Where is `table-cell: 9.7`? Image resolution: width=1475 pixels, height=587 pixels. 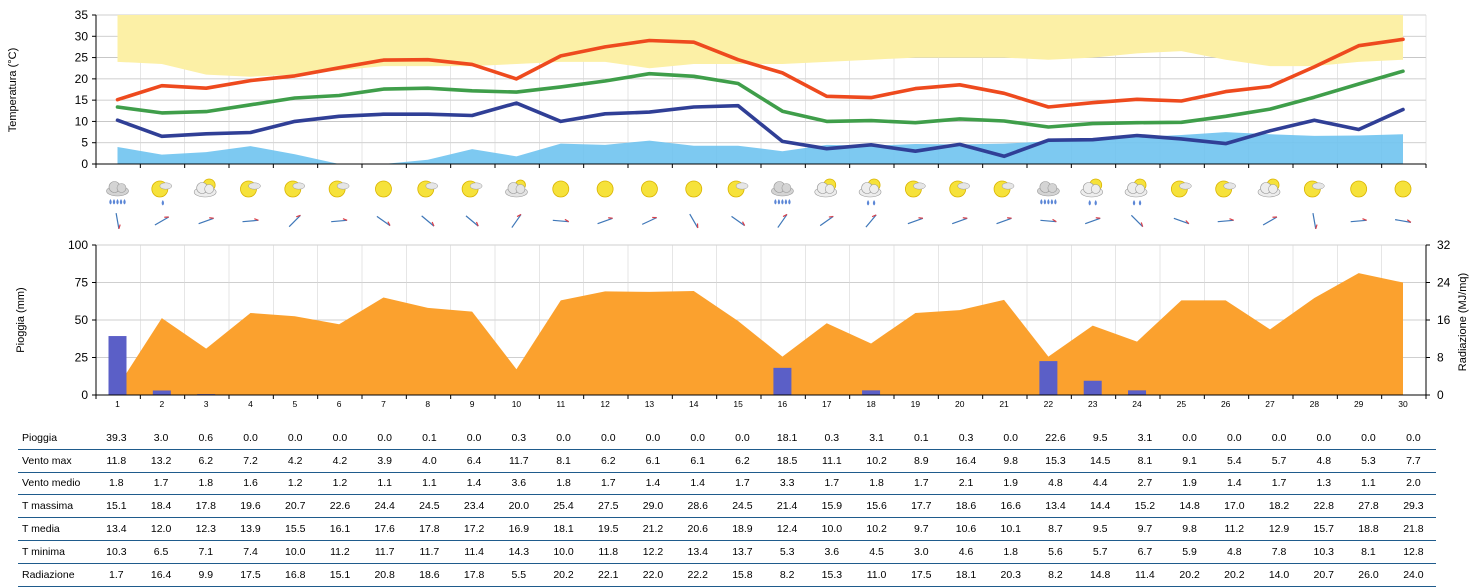 table-cell: 9.7 is located at coordinates (1145, 529).